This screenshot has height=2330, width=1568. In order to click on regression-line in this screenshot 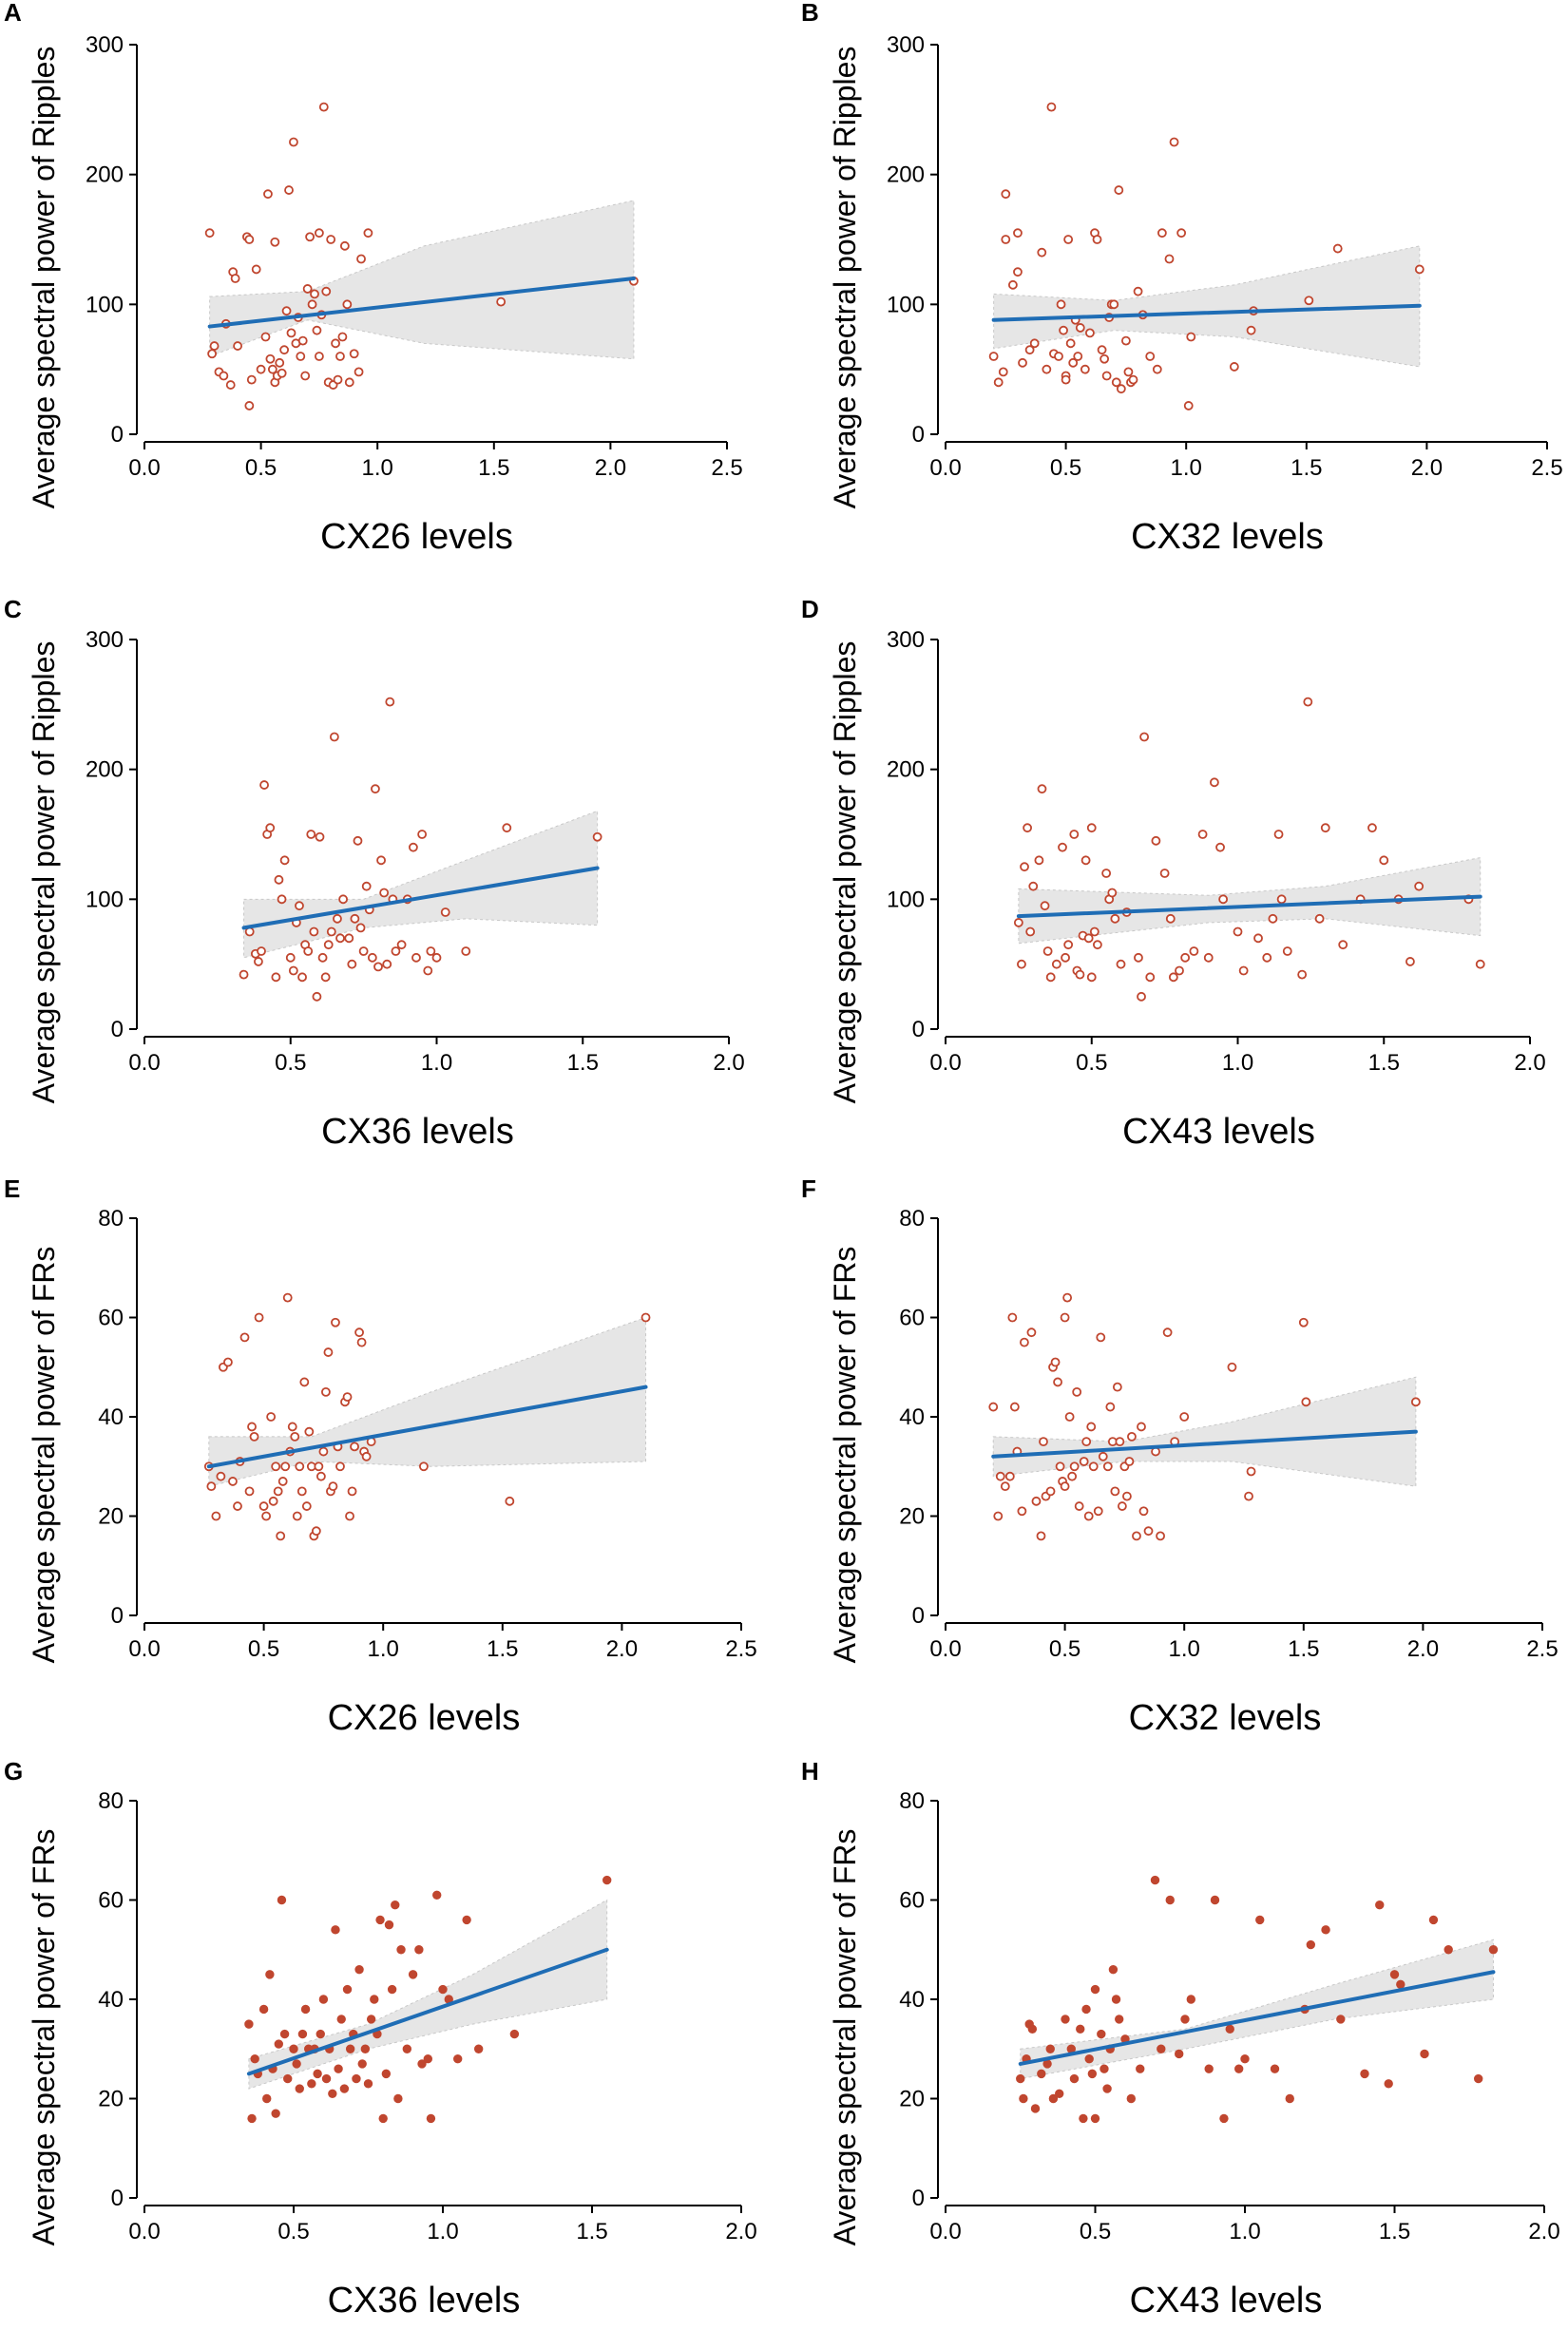, I will do `click(421, 898)`.